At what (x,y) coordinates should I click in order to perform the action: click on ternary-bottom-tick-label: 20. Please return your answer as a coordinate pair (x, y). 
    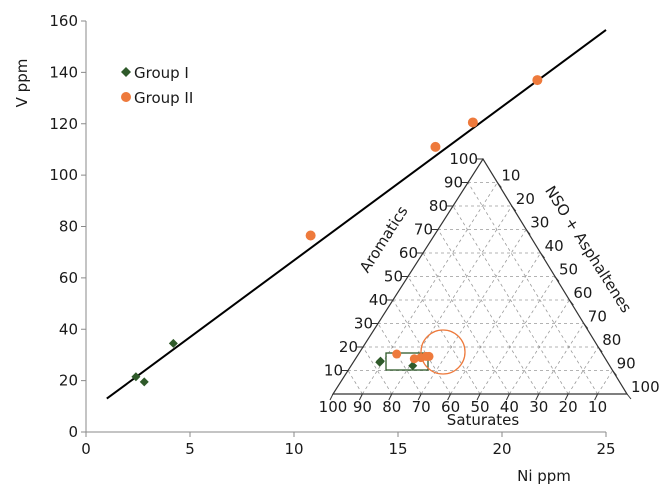
    Looking at the image, I should click on (568, 407).